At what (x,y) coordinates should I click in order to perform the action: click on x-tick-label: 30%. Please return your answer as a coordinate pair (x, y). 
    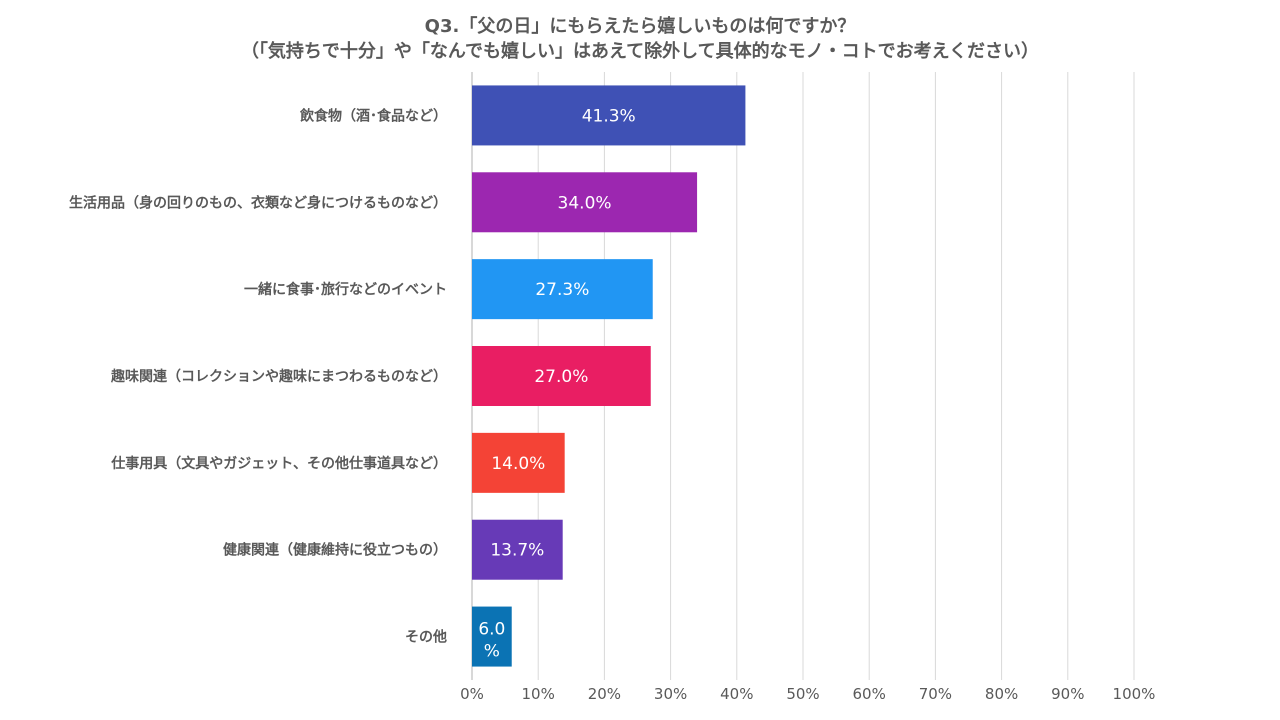
    Looking at the image, I should click on (670, 694).